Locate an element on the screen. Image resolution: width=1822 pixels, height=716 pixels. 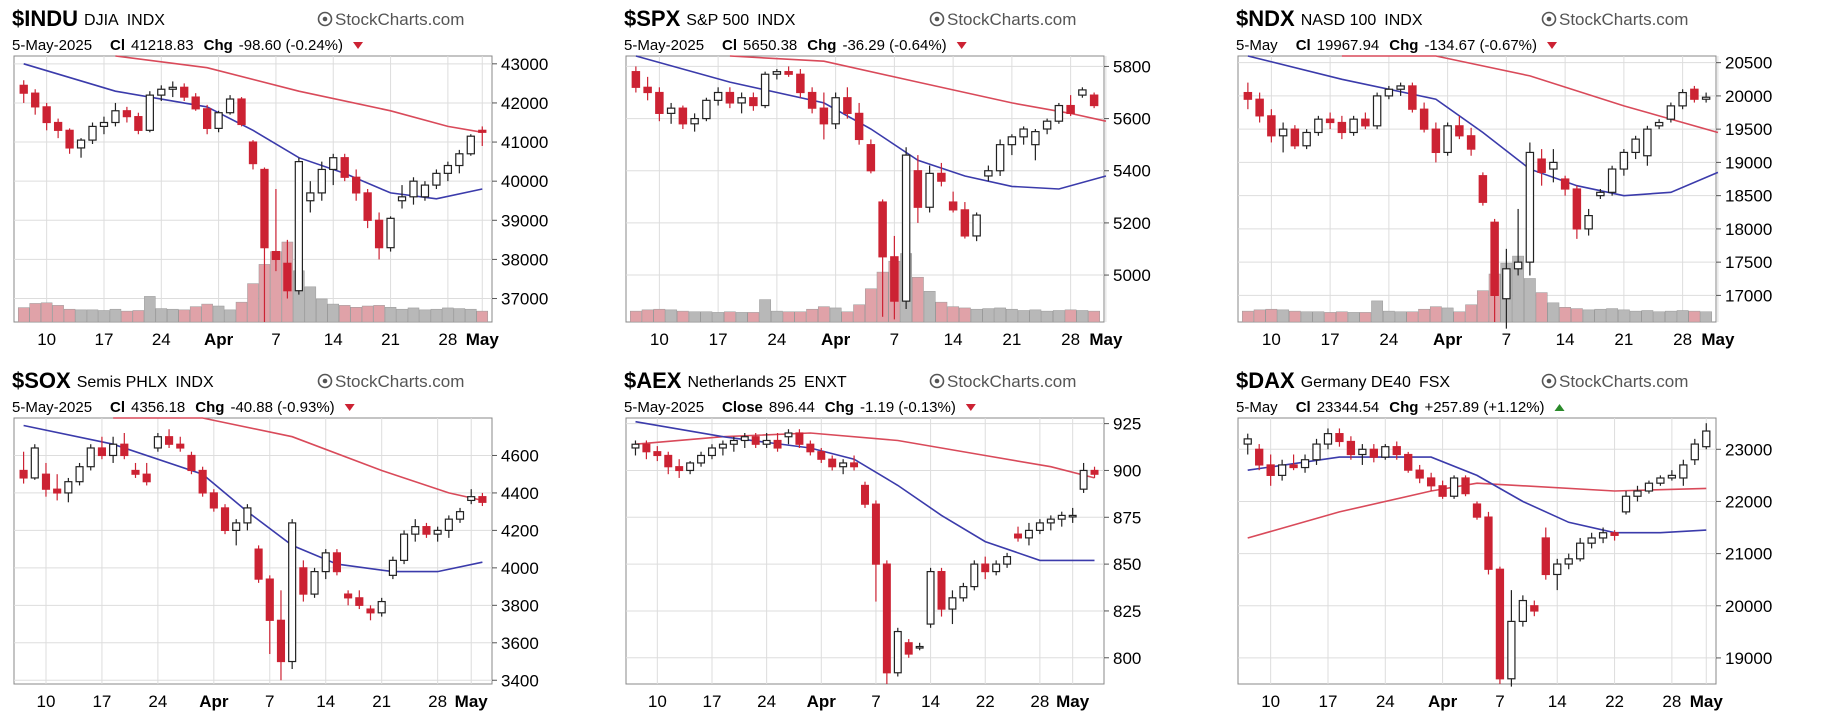
exchange-label: FSX is located at coordinates (1434, 382).